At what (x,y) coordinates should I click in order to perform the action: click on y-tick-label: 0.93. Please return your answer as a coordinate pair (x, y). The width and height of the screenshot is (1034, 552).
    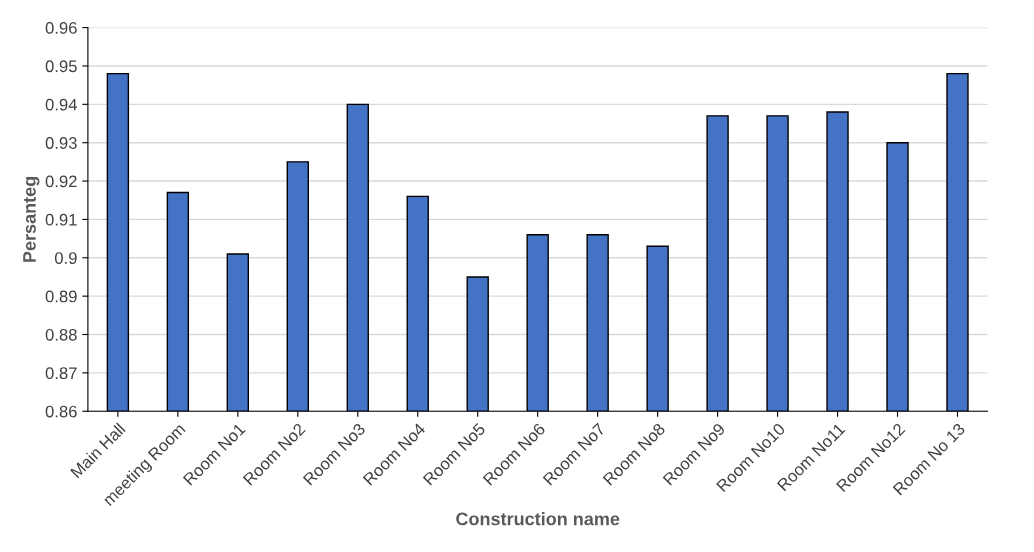
    Looking at the image, I should click on (61, 143).